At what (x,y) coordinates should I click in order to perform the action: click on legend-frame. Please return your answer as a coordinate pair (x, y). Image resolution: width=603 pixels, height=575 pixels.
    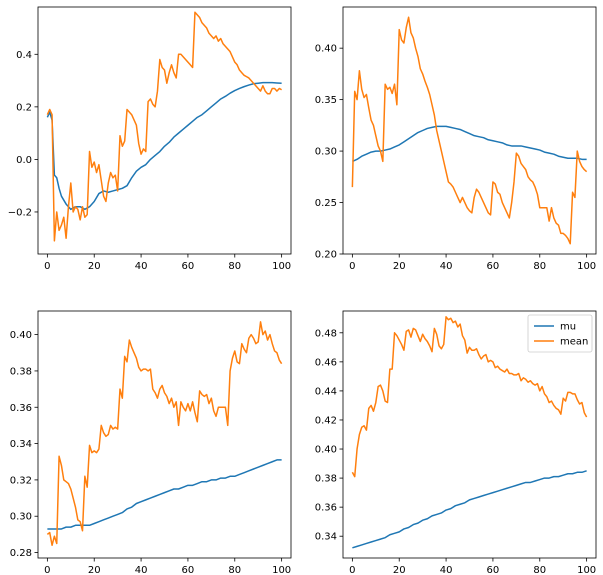
    Looking at the image, I should click on (560, 333).